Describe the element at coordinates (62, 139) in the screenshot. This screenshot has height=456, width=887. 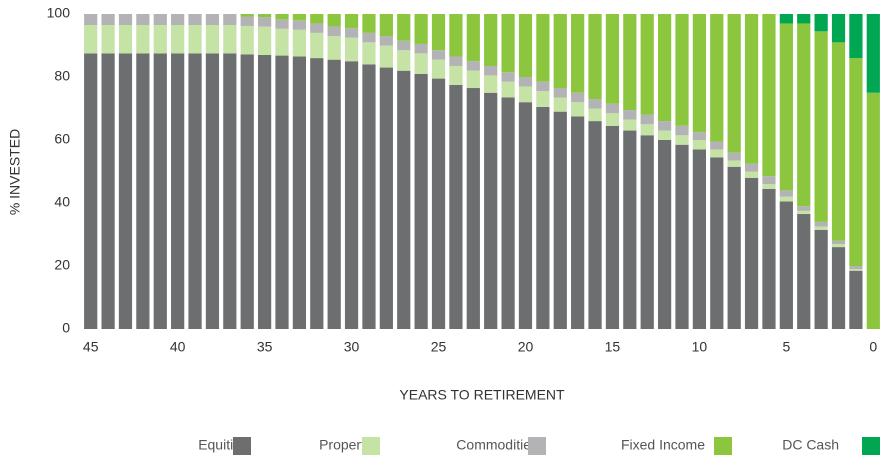
I see `y-tick-label: 60` at that location.